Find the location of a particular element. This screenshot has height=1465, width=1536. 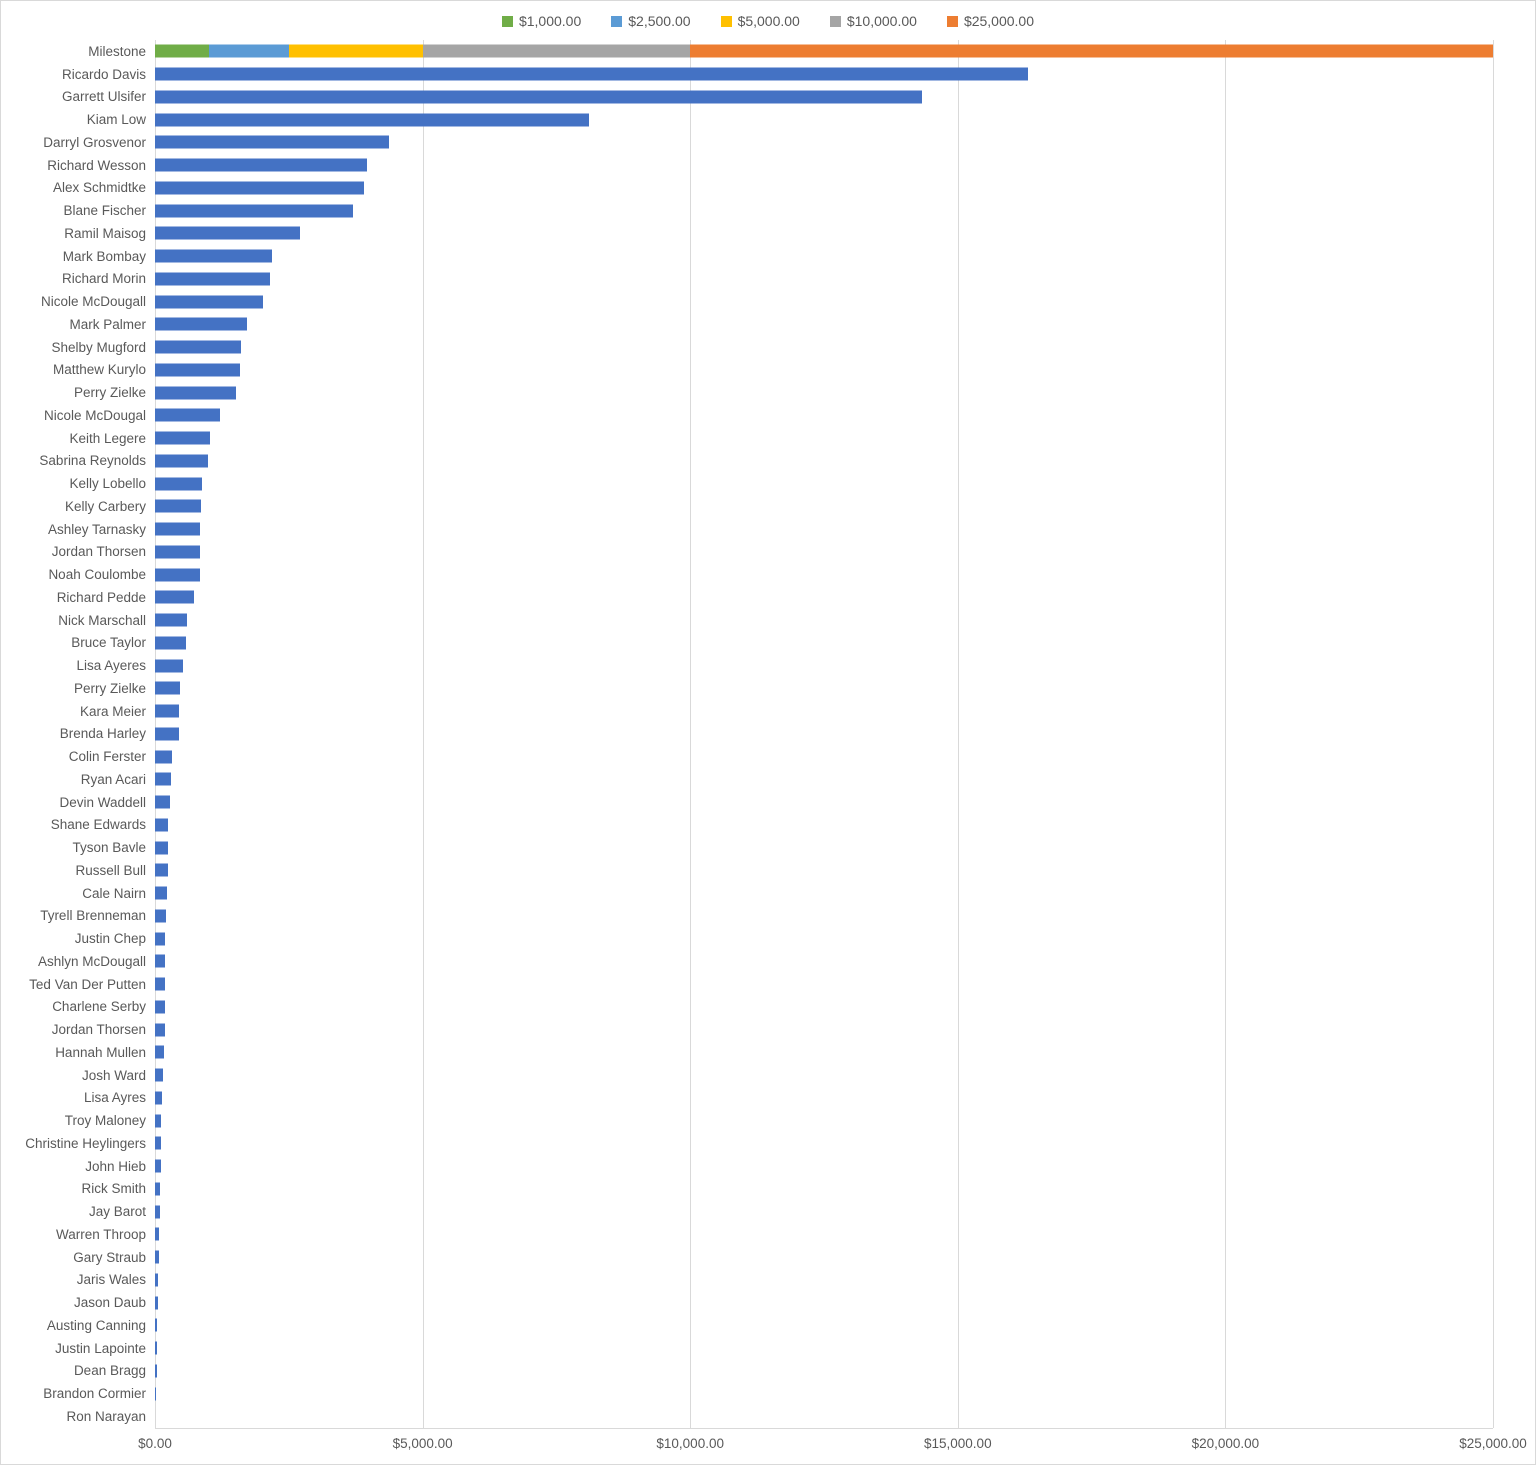

category-label: Mark Palmer is located at coordinates (107, 324).